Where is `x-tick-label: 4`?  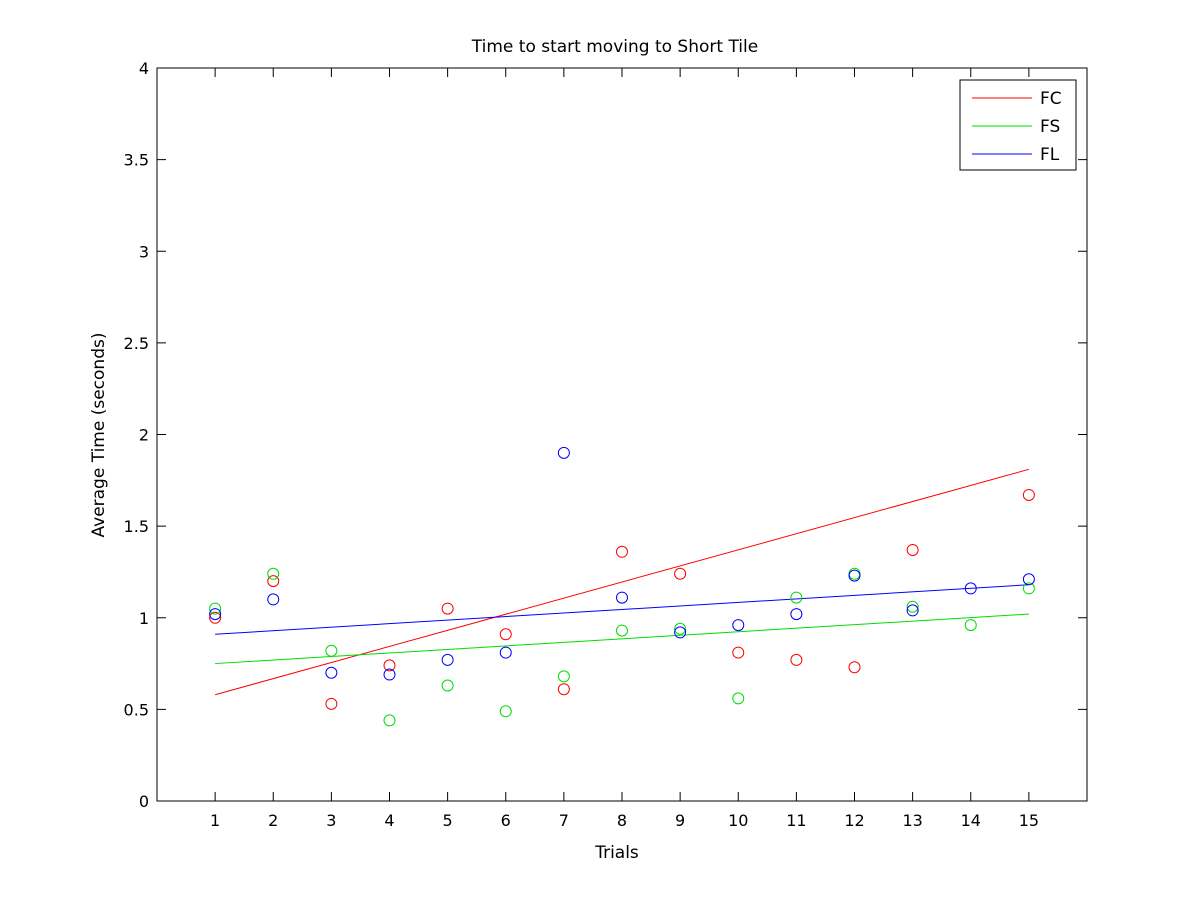
x-tick-label: 4 is located at coordinates (389, 820).